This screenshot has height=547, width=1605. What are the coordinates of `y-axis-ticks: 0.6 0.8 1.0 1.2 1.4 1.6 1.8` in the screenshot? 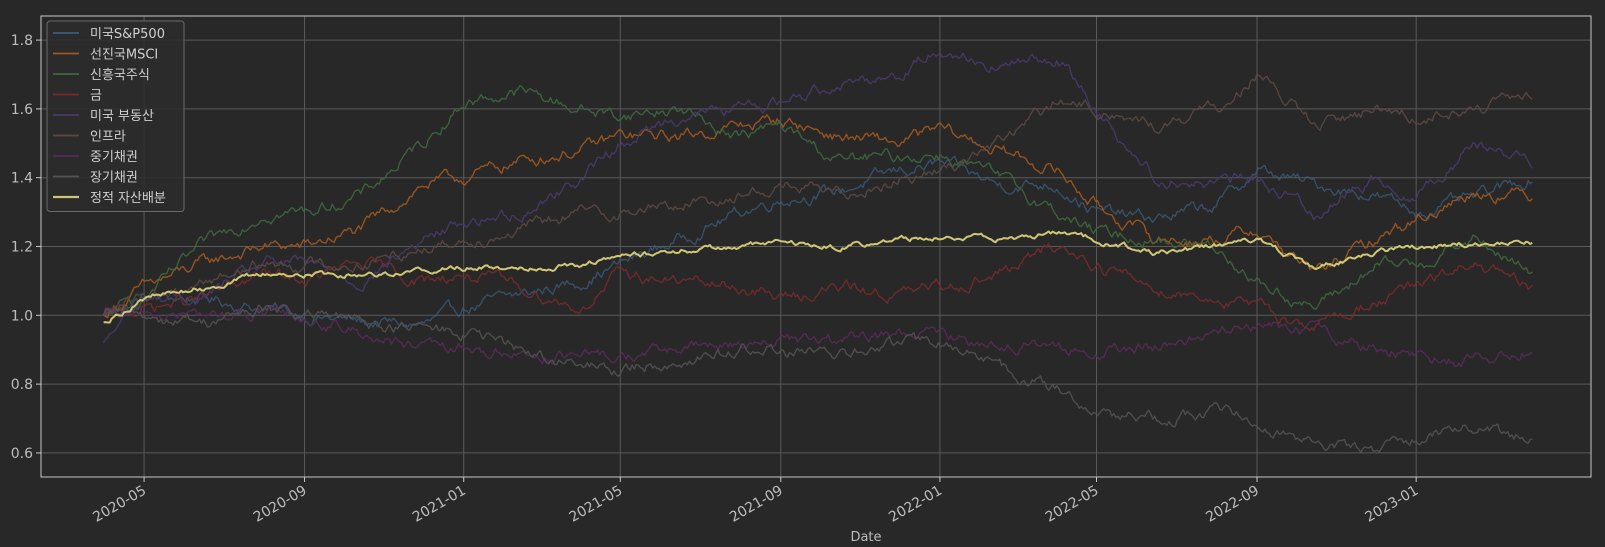 It's located at (26, 247).